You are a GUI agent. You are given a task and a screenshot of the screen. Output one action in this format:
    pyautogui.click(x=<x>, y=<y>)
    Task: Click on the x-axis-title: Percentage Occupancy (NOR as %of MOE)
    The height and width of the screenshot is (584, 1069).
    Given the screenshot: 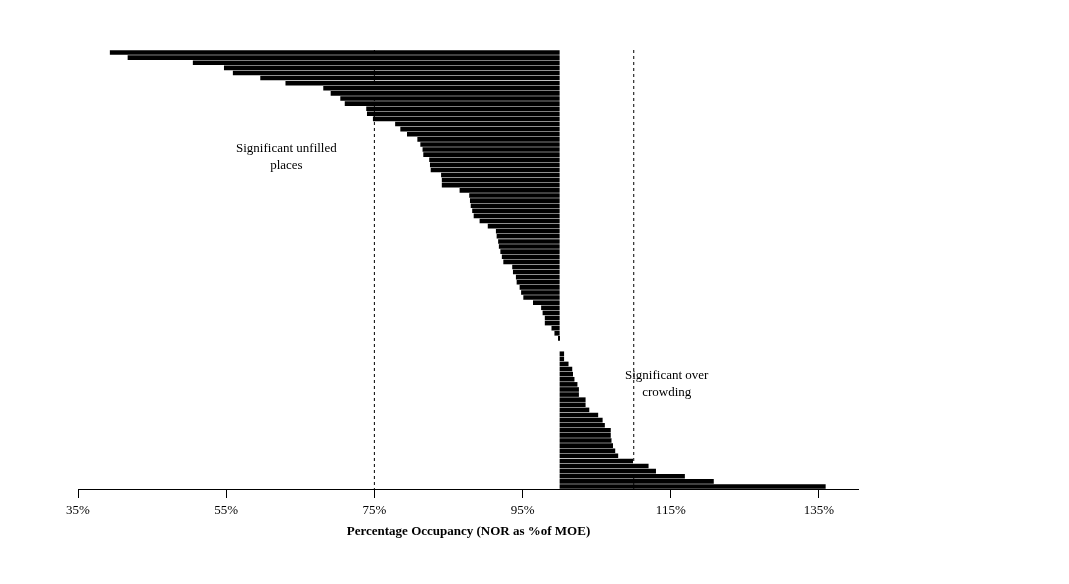 What is the action you would take?
    pyautogui.click(x=468, y=531)
    